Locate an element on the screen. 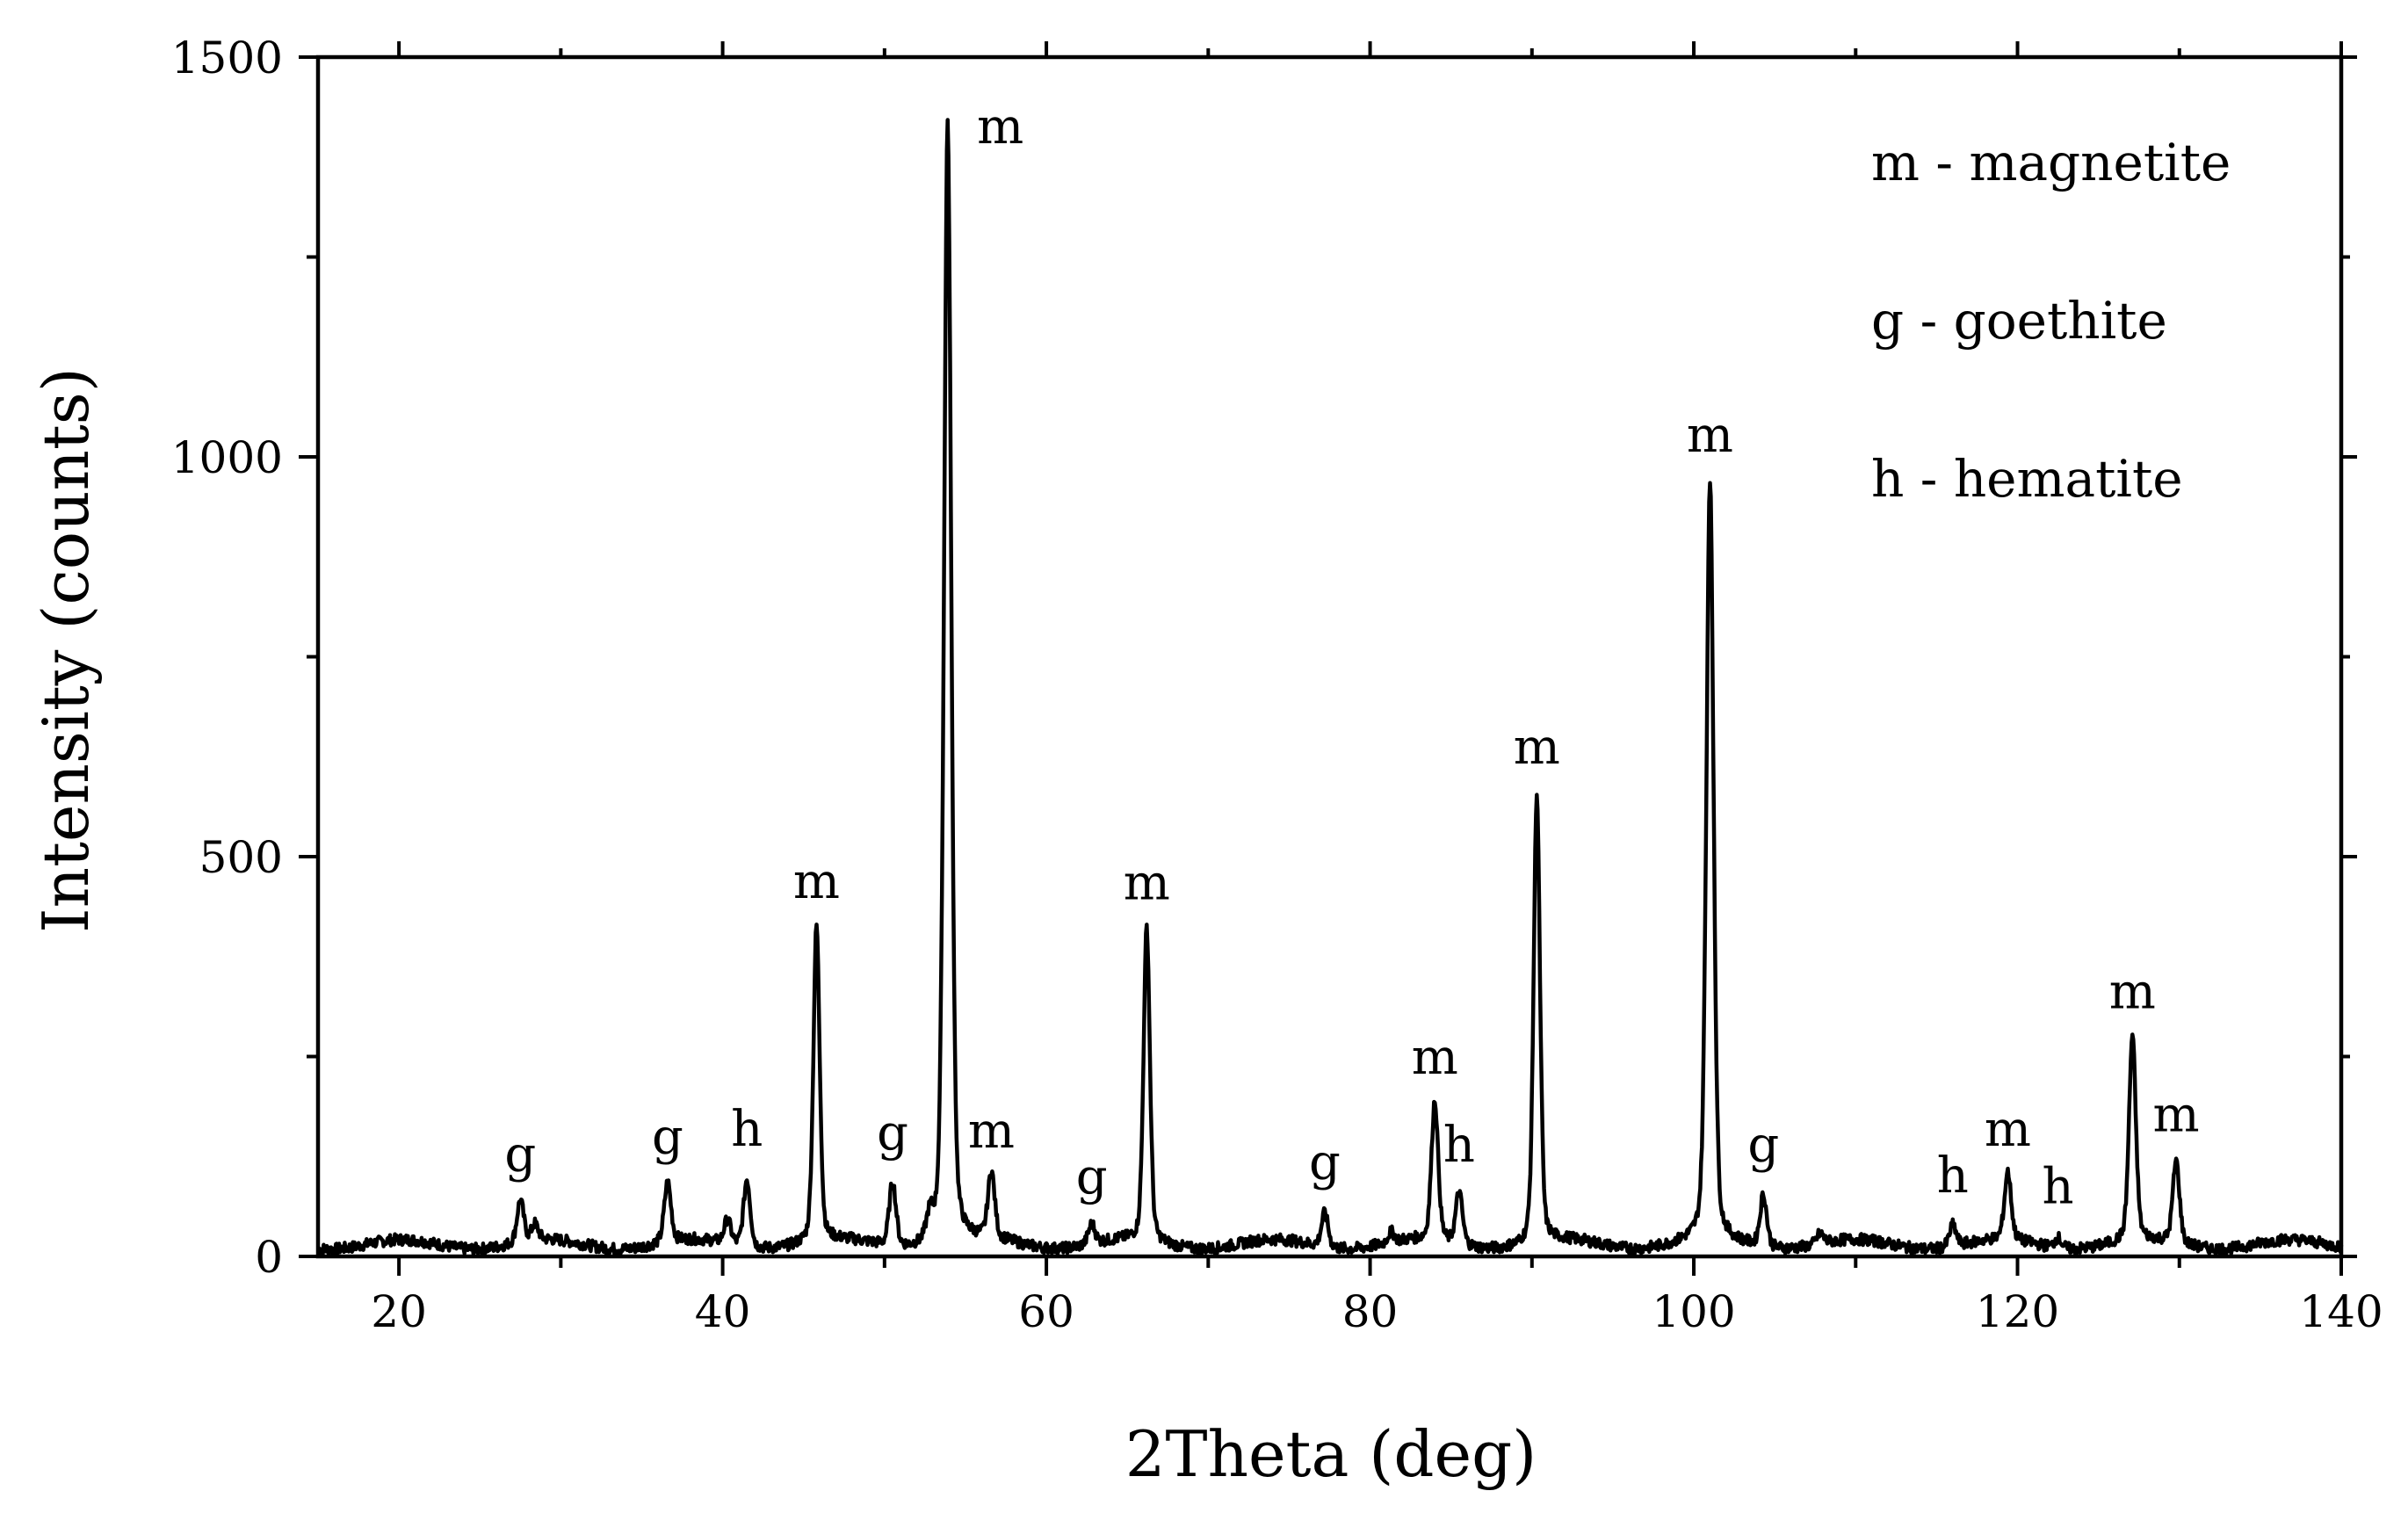 This screenshot has width=2408, height=1520. y-tick-label: 0 is located at coordinates (269, 1257).